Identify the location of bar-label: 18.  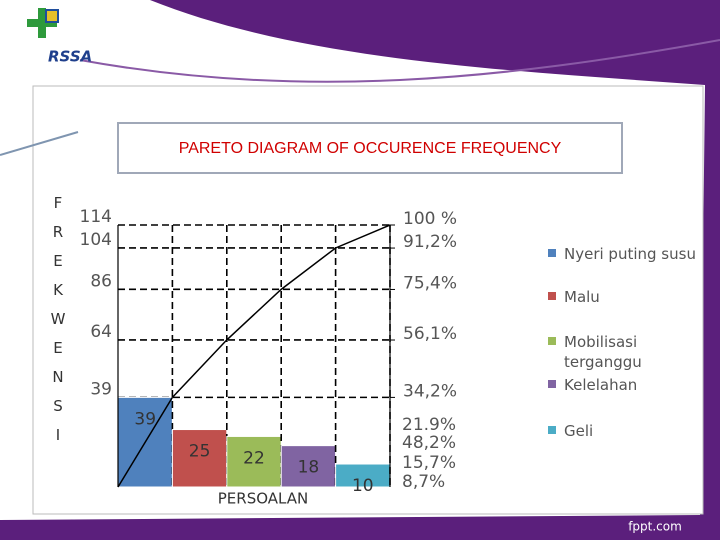
(309, 468).